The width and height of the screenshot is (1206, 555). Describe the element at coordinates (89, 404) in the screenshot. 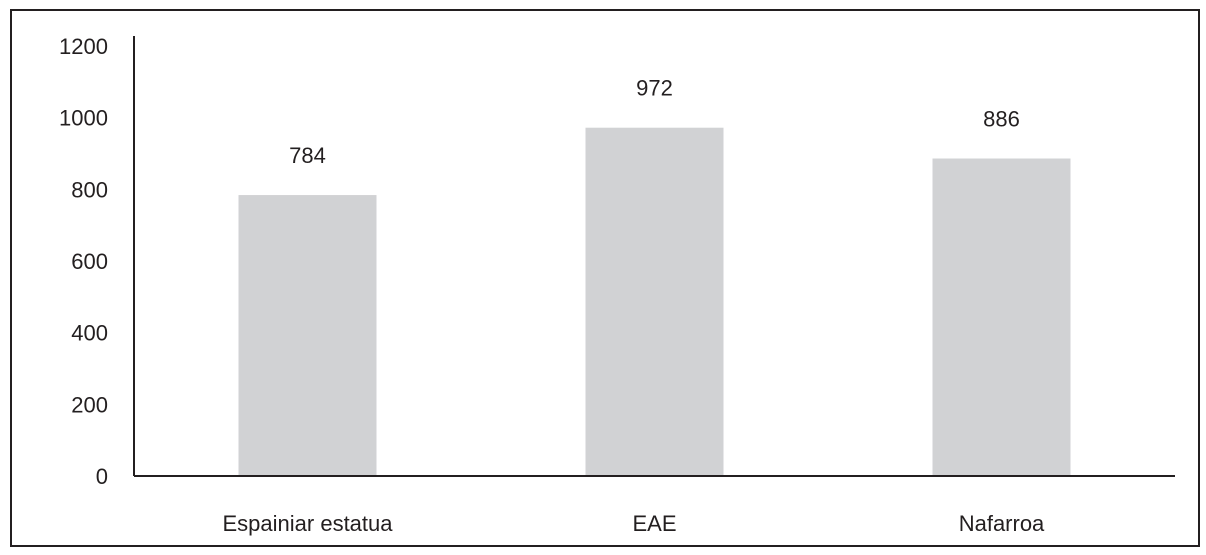

I see `y-tick-label: 200` at that location.